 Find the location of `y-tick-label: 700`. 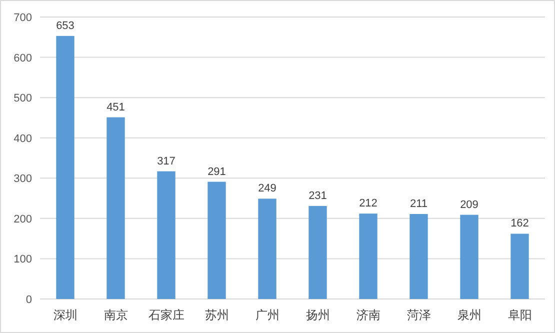

y-tick-label: 700 is located at coordinates (23, 18).